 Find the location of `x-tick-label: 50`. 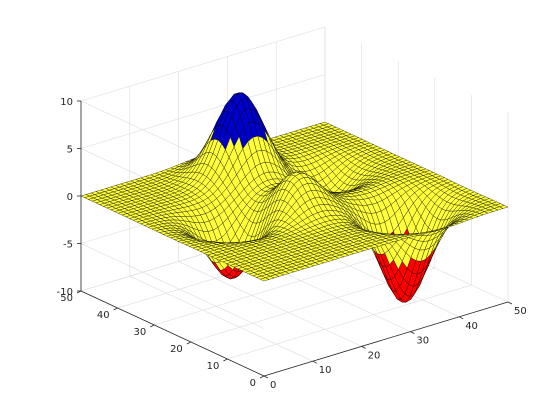

x-tick-label: 50 is located at coordinates (520, 311).